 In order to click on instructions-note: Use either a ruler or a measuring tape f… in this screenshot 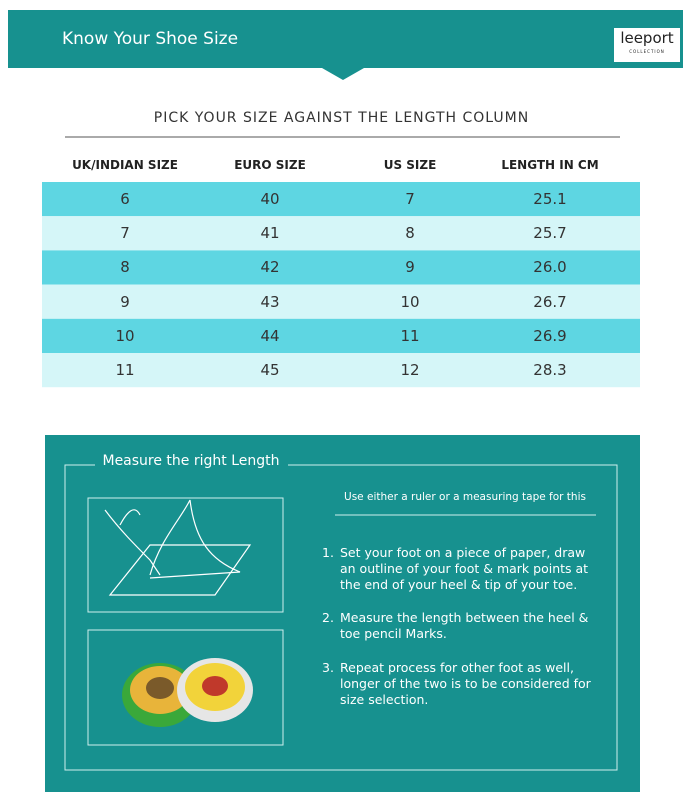, I will do `click(465, 497)`.